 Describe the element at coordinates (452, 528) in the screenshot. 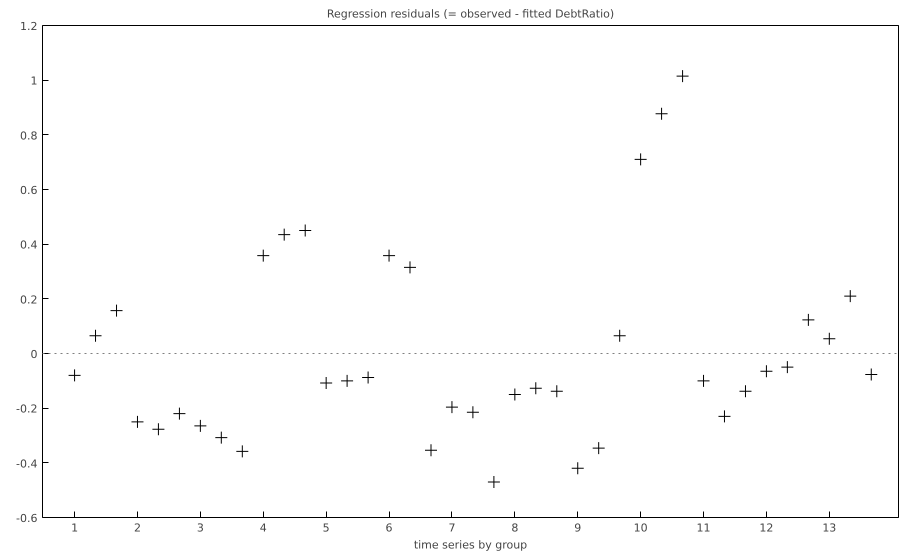

I see `x-tick-label: 7` at that location.